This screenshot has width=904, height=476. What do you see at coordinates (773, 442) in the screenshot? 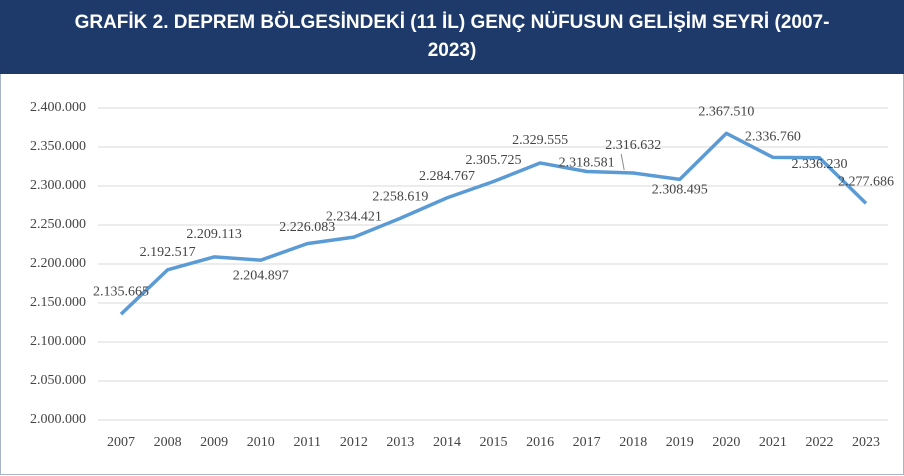
I see `x-tick-label: 2021` at bounding box center [773, 442].